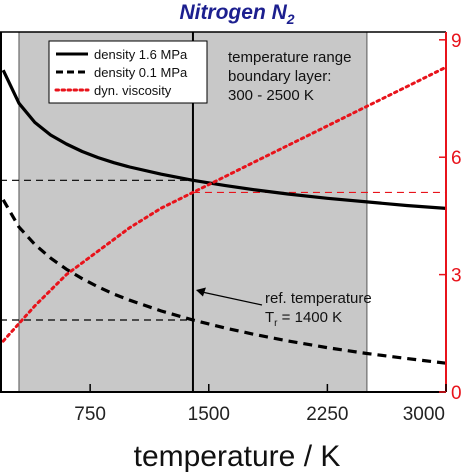 The image size is (474, 474). Describe the element at coordinates (318, 298) in the screenshot. I see `reference-annotation-label: ref. temperature` at that location.